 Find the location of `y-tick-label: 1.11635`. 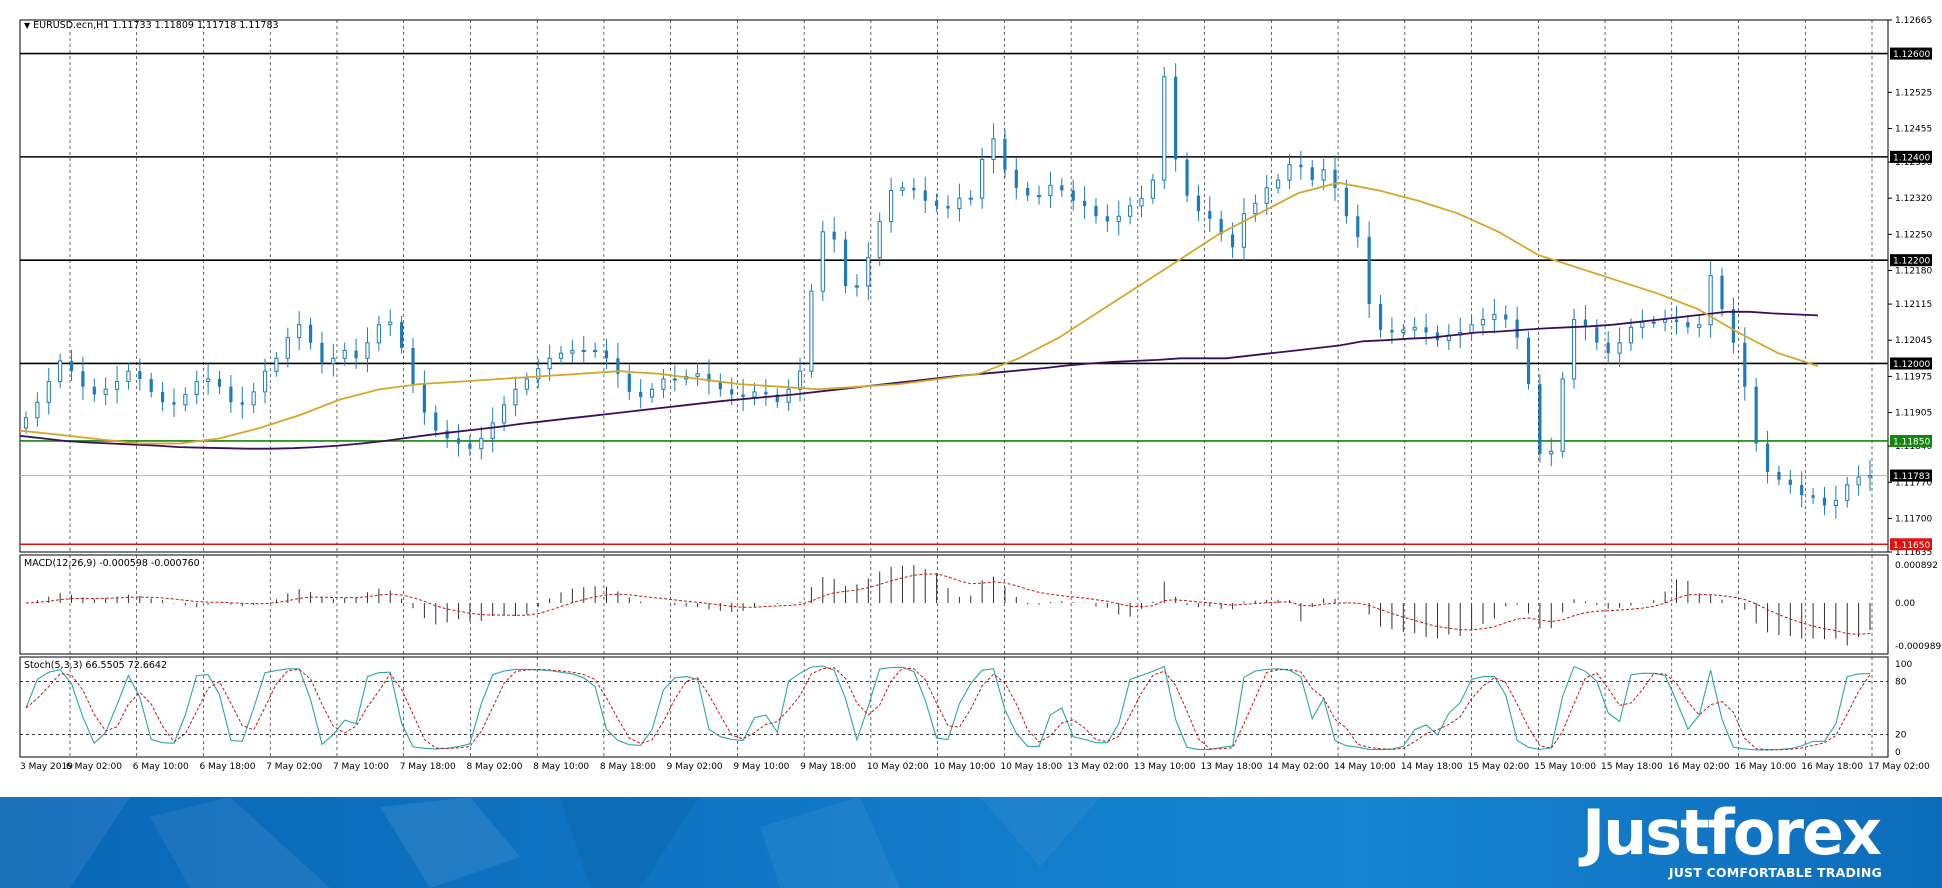

y-tick-label: 1.11635 is located at coordinates (1913, 553).